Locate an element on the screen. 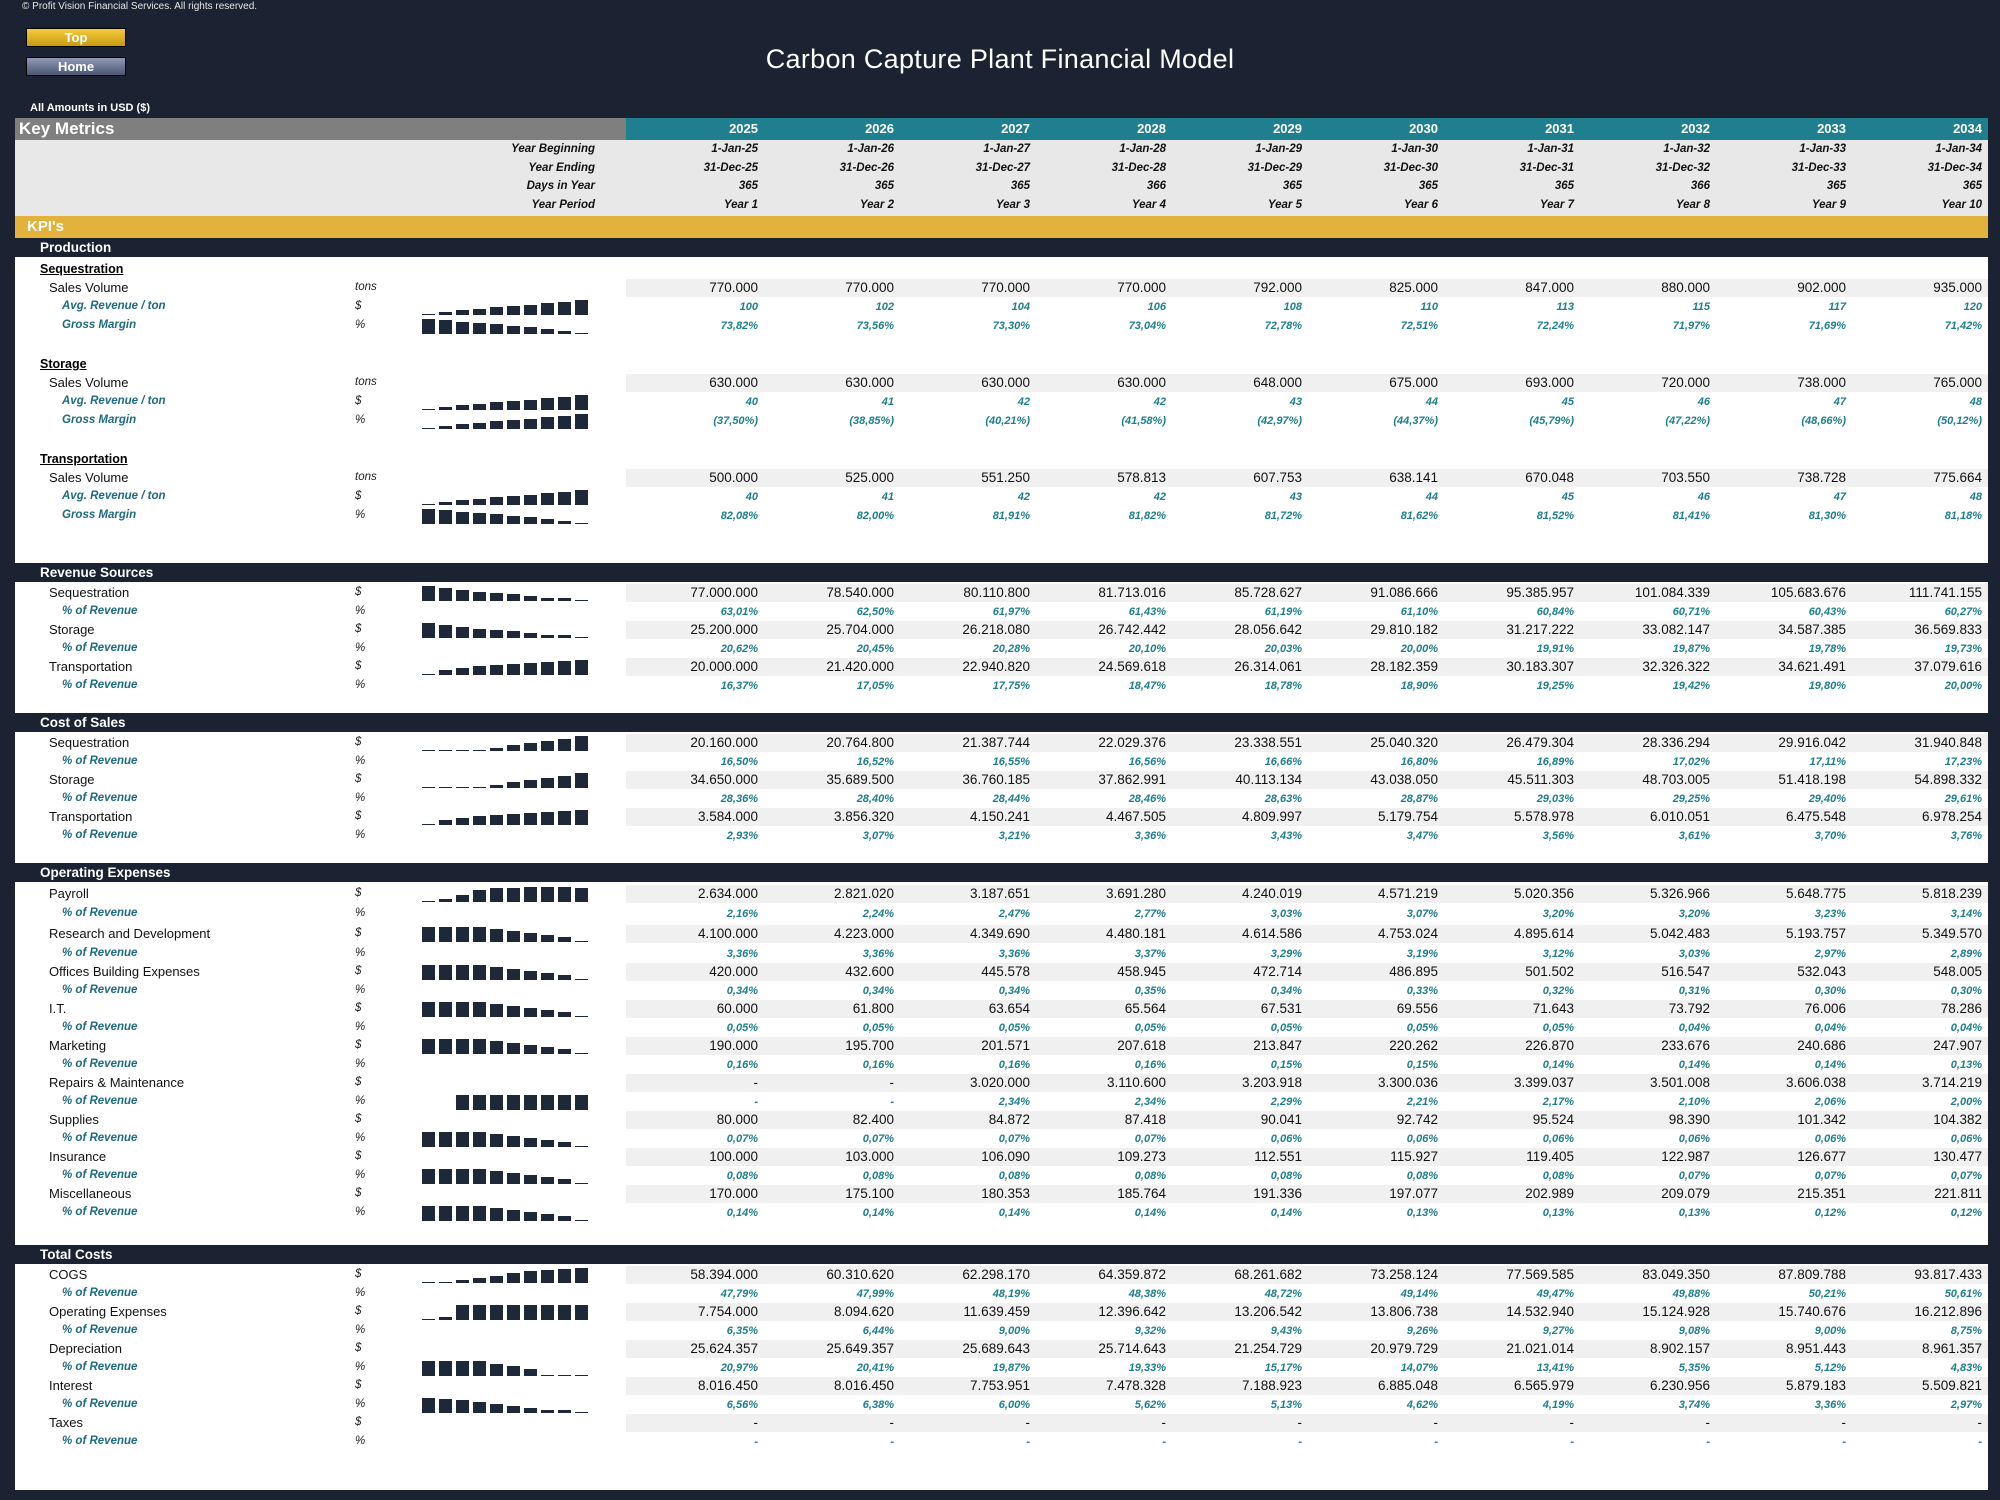 This screenshot has width=2000, height=1500. value-cell: 486.895 is located at coordinates (1413, 971).